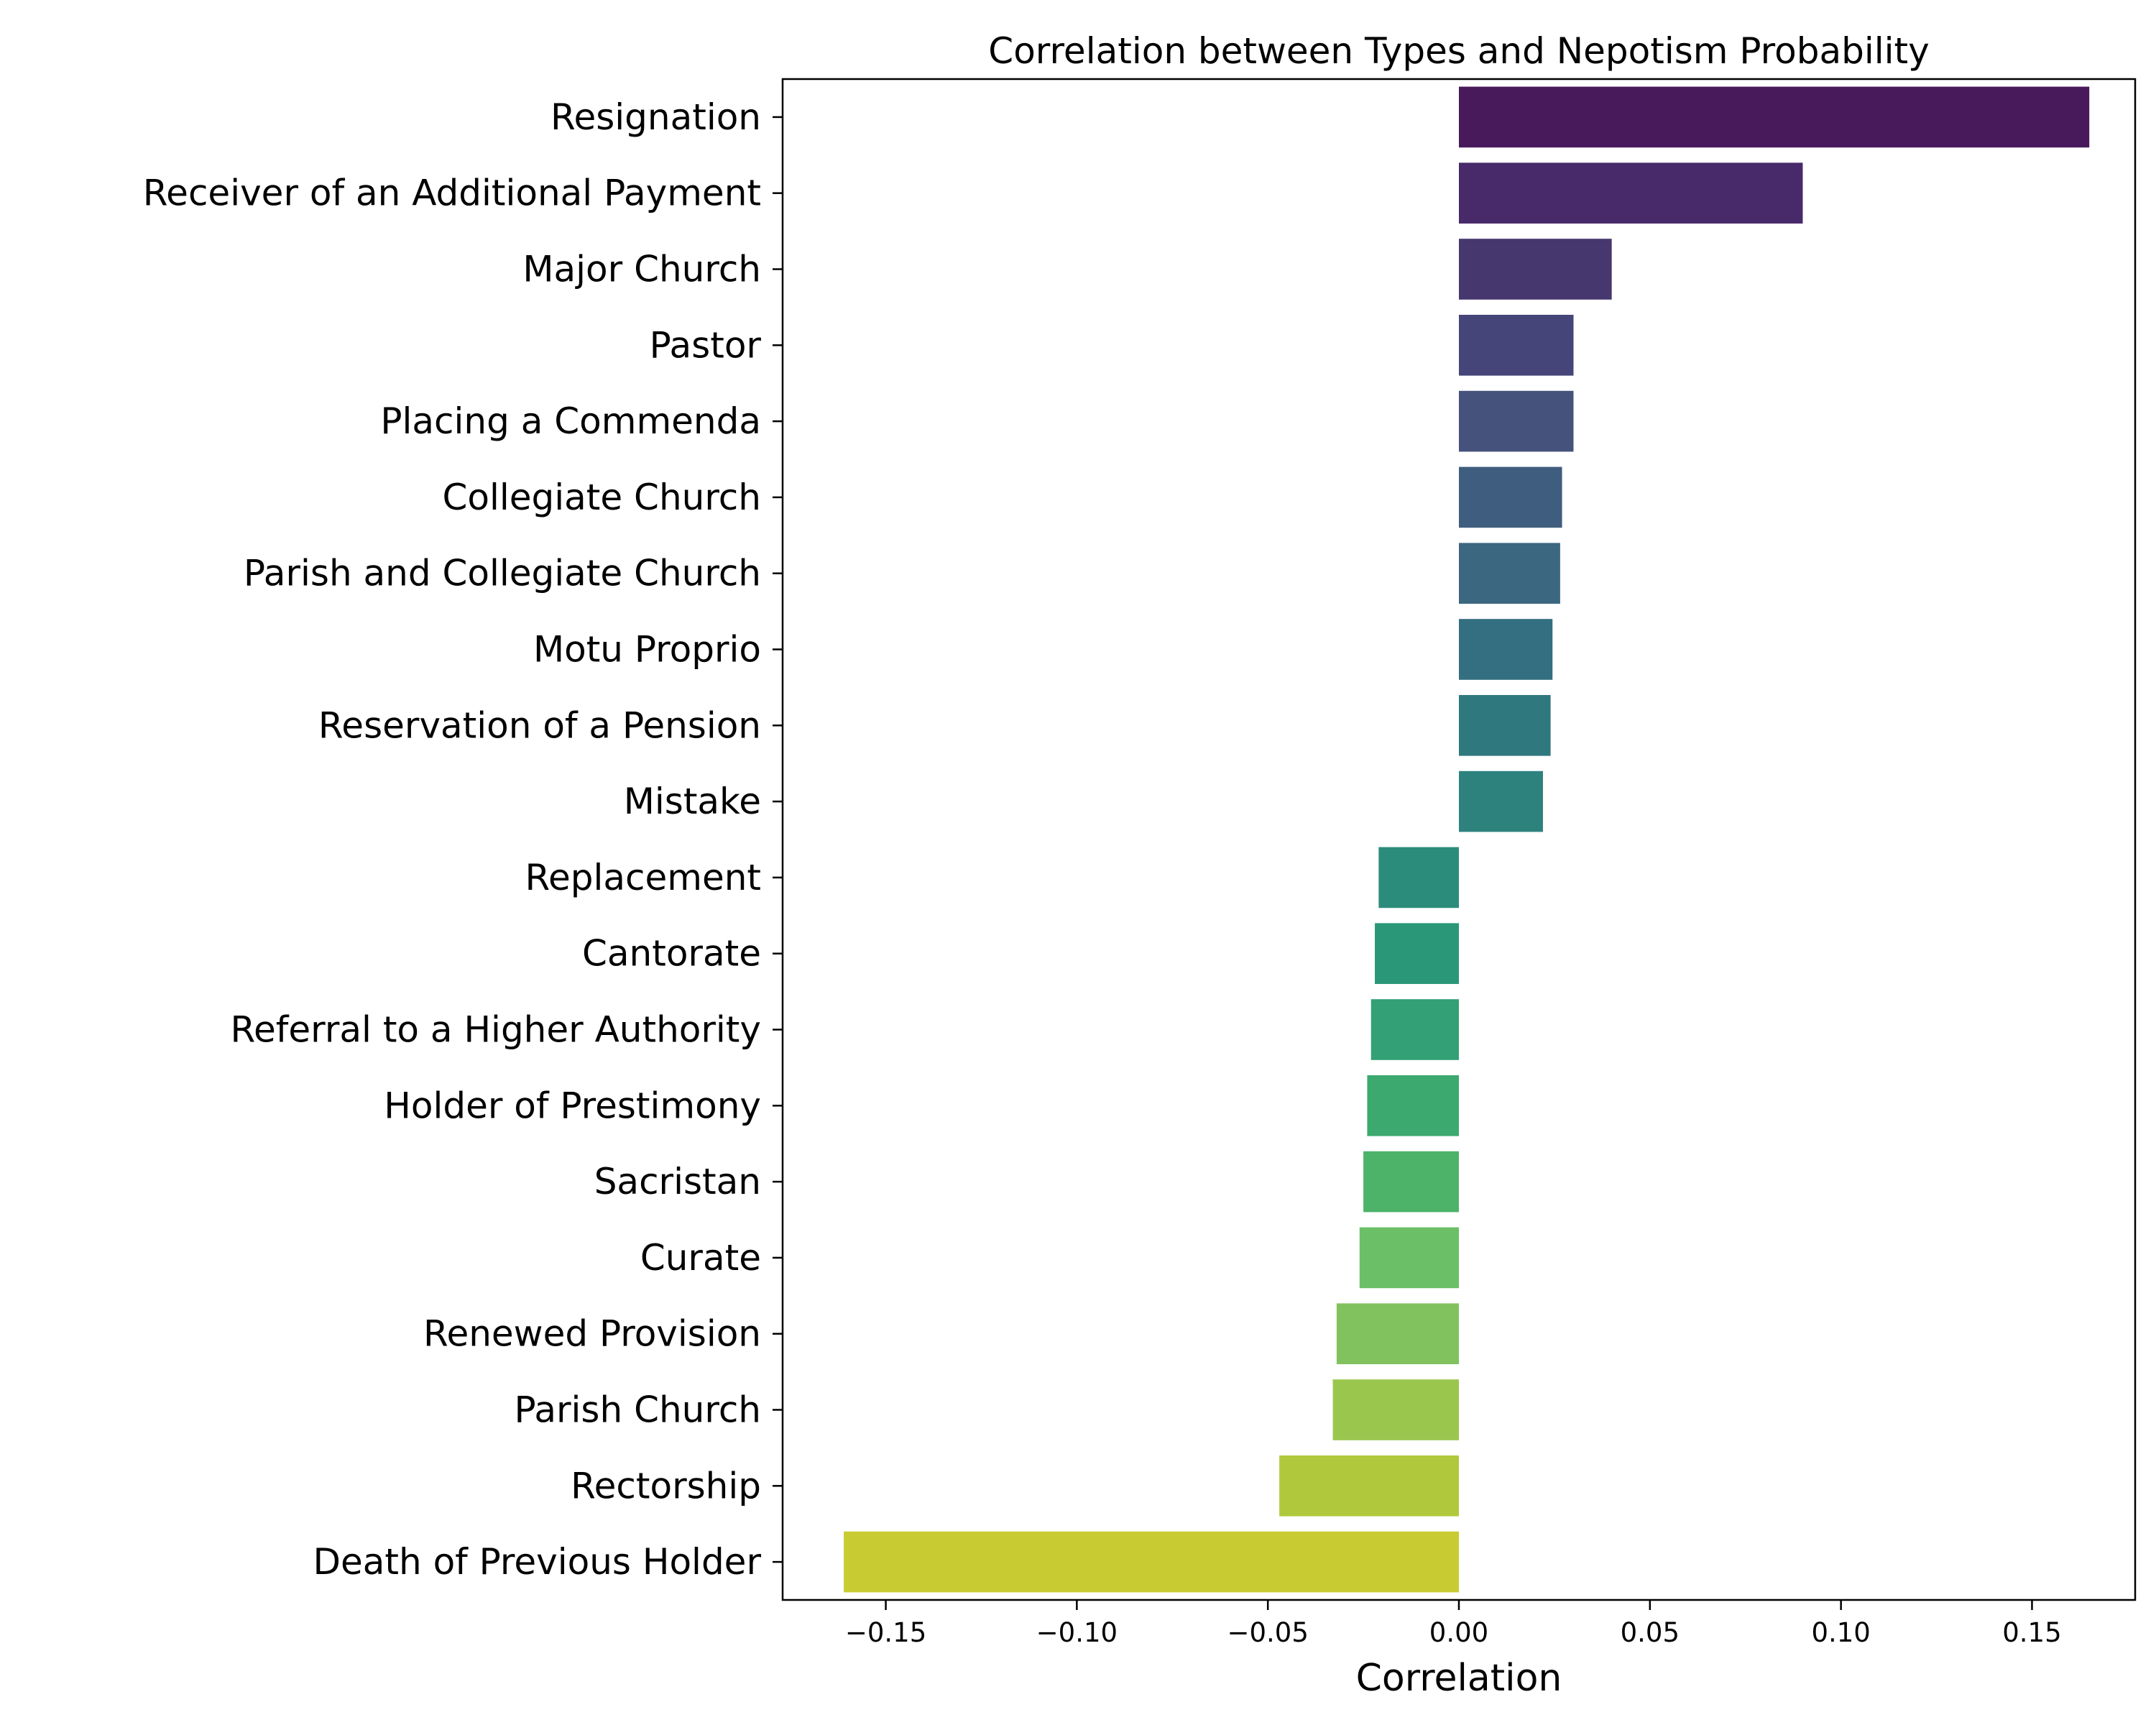 This screenshot has width=2156, height=1725. What do you see at coordinates (1631, 193) in the screenshot?
I see `bar-receiver-of-an-additional-payment` at bounding box center [1631, 193].